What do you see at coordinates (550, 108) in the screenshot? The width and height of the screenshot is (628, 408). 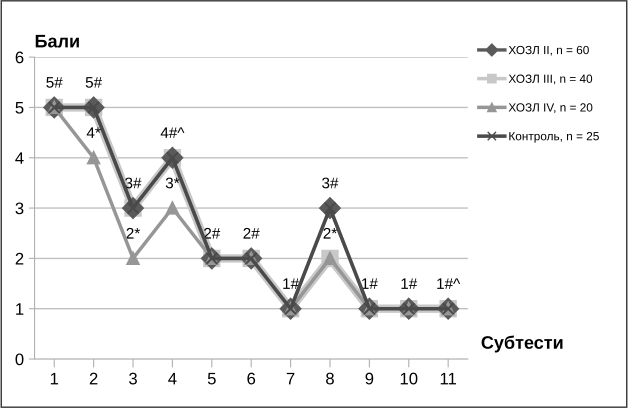 I see `legend-label: ХОЗЛ IV, n = 20` at bounding box center [550, 108].